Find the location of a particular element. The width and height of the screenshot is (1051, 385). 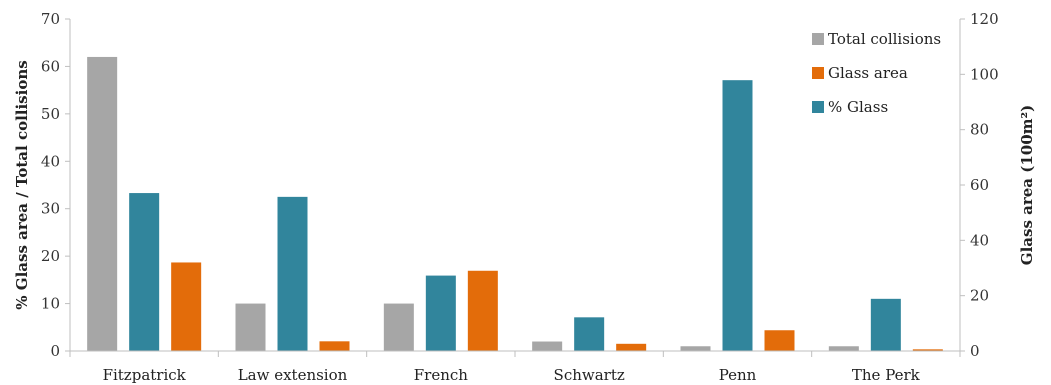

right-tick-label: 20 is located at coordinates (979, 296).